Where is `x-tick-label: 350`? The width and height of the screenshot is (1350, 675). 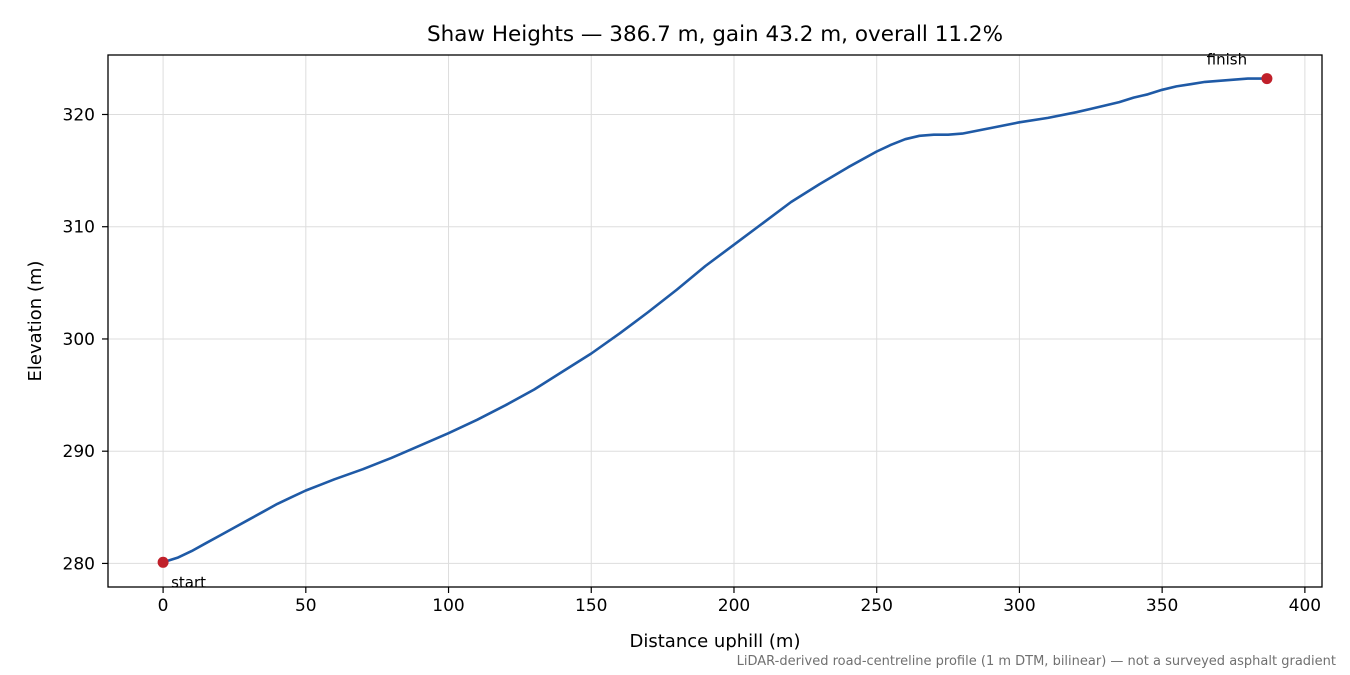
x-tick-label: 350 is located at coordinates (1162, 606).